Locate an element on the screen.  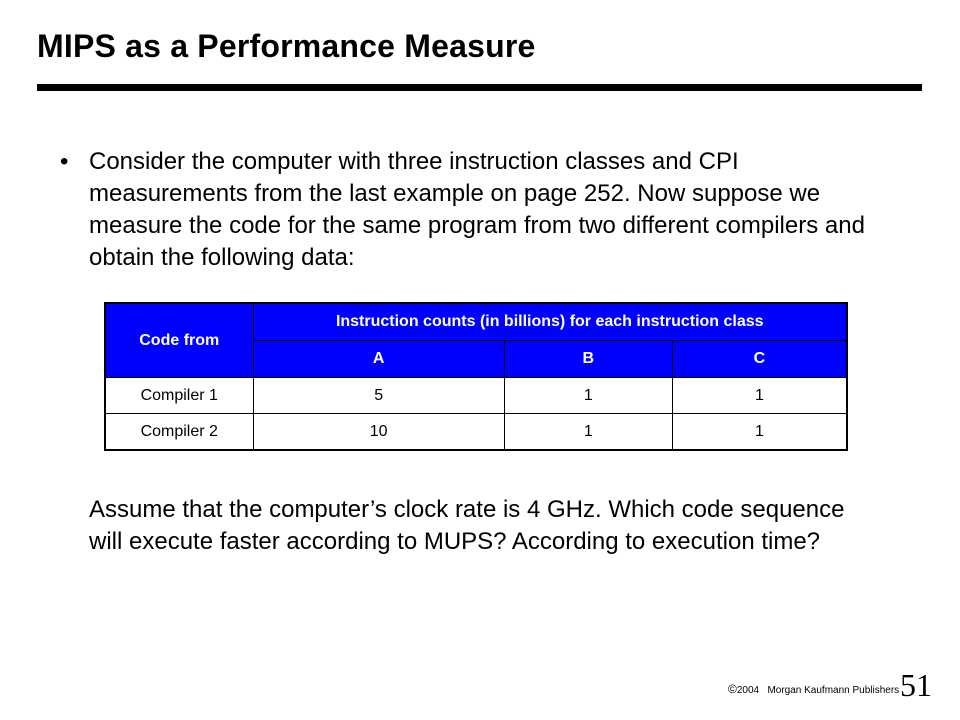
slide-title: MIPS as a Performance Measure is located at coordinates (286, 46).